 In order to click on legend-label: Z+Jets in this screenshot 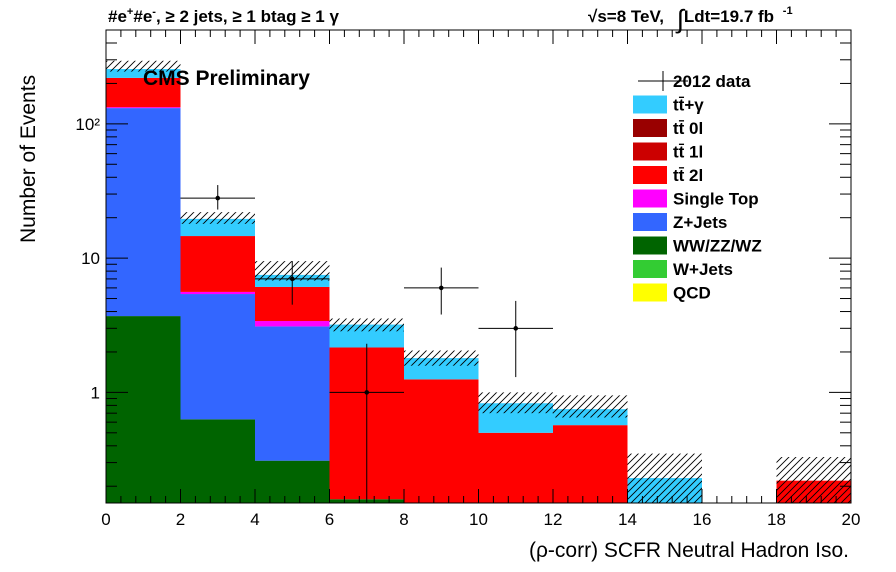, I will do `click(700, 222)`.